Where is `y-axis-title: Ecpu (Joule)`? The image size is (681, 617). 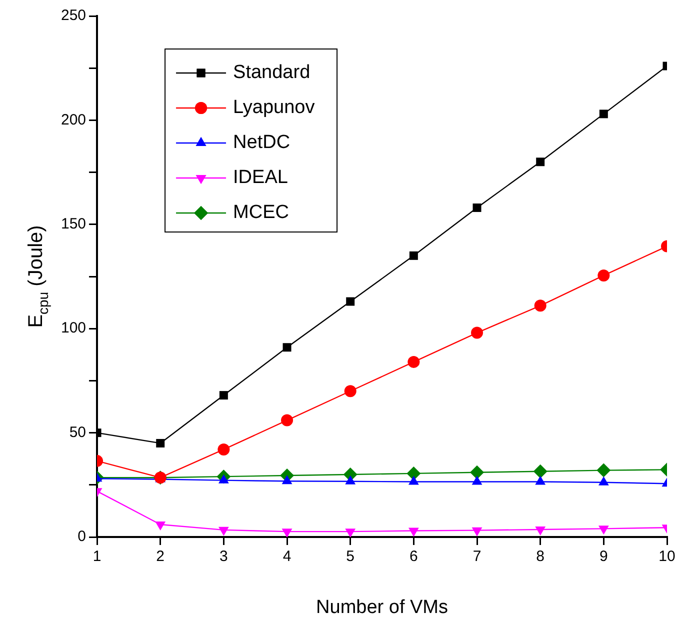
y-axis-title: Ecpu (Joule) is located at coordinates (38, 276).